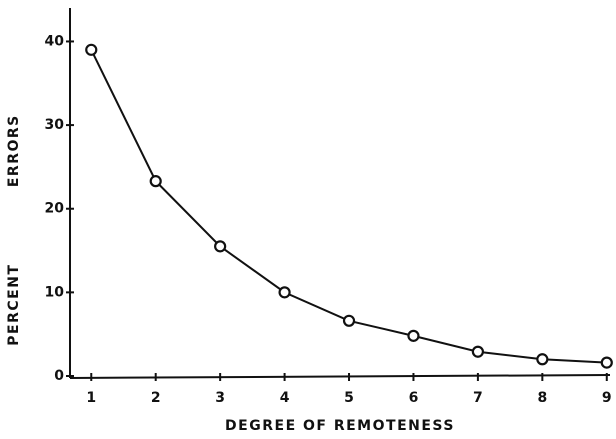 The width and height of the screenshot is (616, 439). I want to click on y-tick-label: 10, so click(55, 292).